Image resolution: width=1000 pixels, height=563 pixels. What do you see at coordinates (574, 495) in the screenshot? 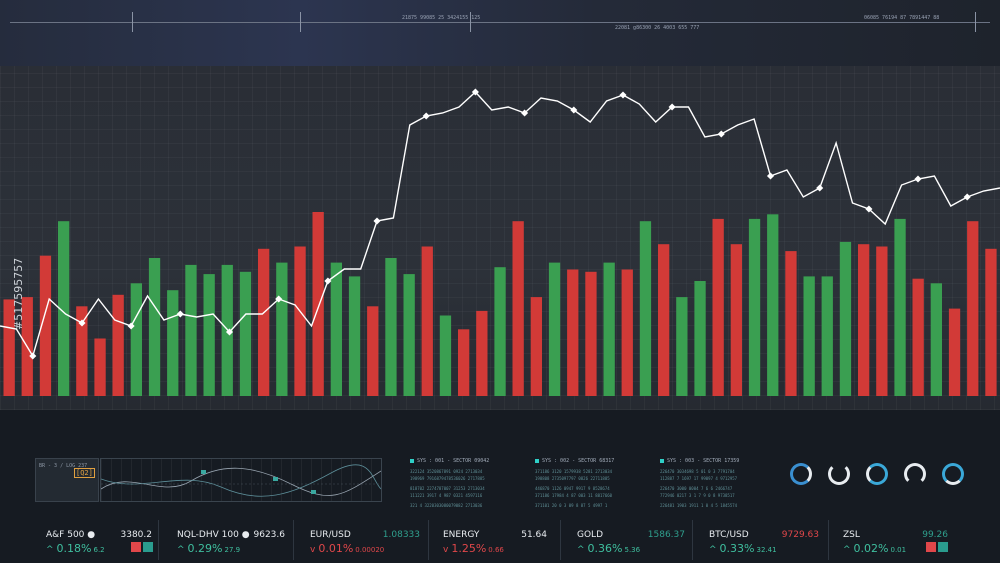
I see `sector-row: 371186 17984 4 87 003 11 8817660` at bounding box center [574, 495].